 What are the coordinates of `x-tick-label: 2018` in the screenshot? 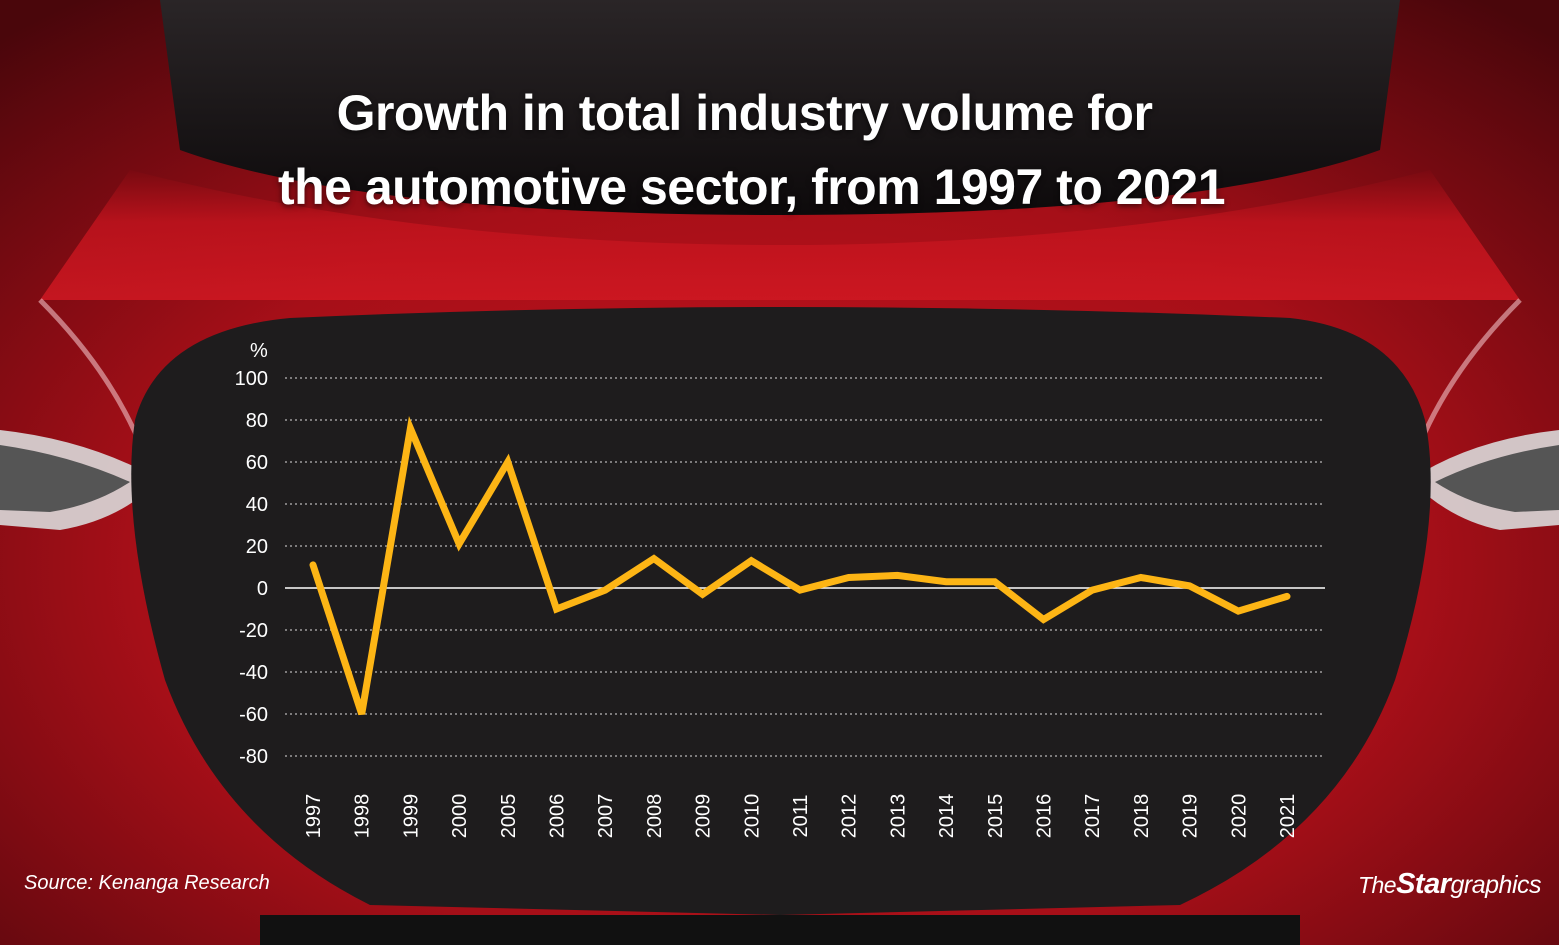 It's located at (1142, 816).